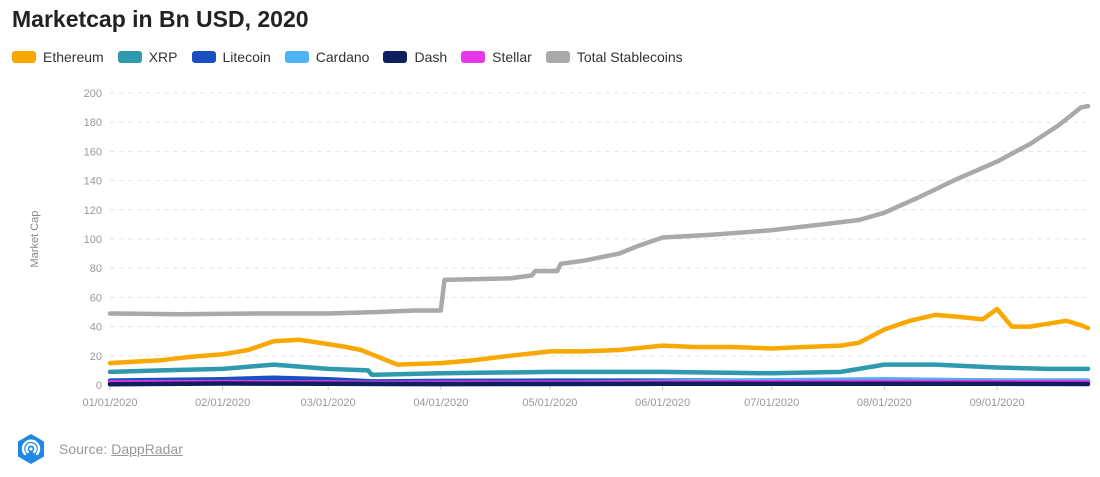 This screenshot has height=477, width=1100. I want to click on legend-item-total-stablecoins: Total Stablecoins, so click(614, 57).